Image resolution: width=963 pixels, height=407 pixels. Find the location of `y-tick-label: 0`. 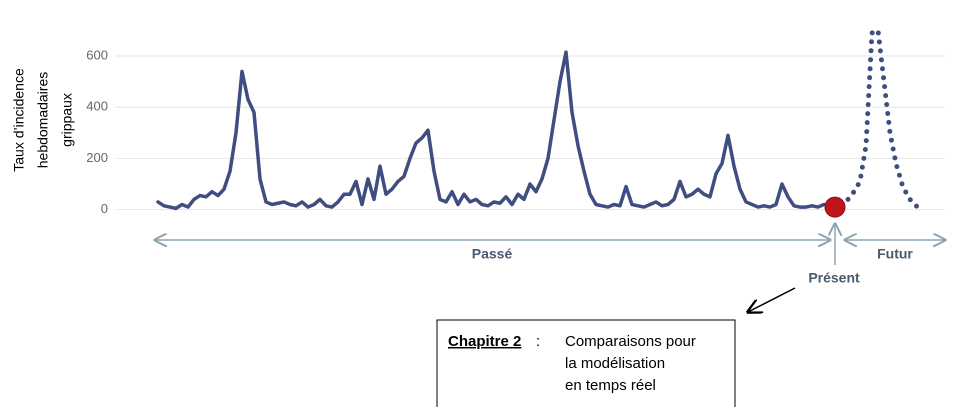

y-tick-label: 0 is located at coordinates (104, 208).